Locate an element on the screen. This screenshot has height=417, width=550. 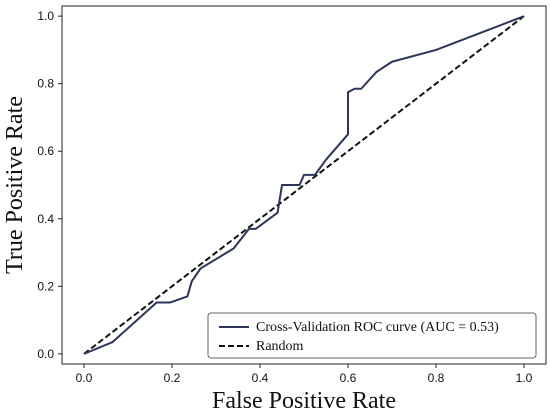
y-axis-title: True Positive Rate is located at coordinates (15, 185).